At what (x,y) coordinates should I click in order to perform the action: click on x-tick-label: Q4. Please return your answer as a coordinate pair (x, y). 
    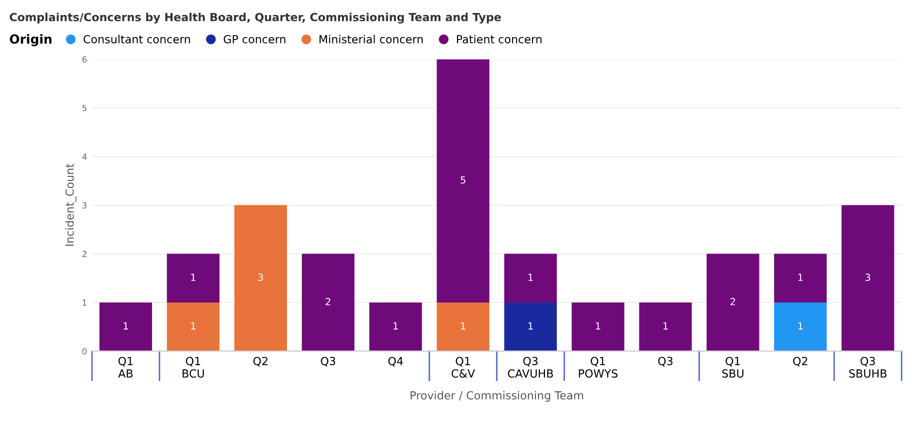
    Looking at the image, I should click on (395, 361).